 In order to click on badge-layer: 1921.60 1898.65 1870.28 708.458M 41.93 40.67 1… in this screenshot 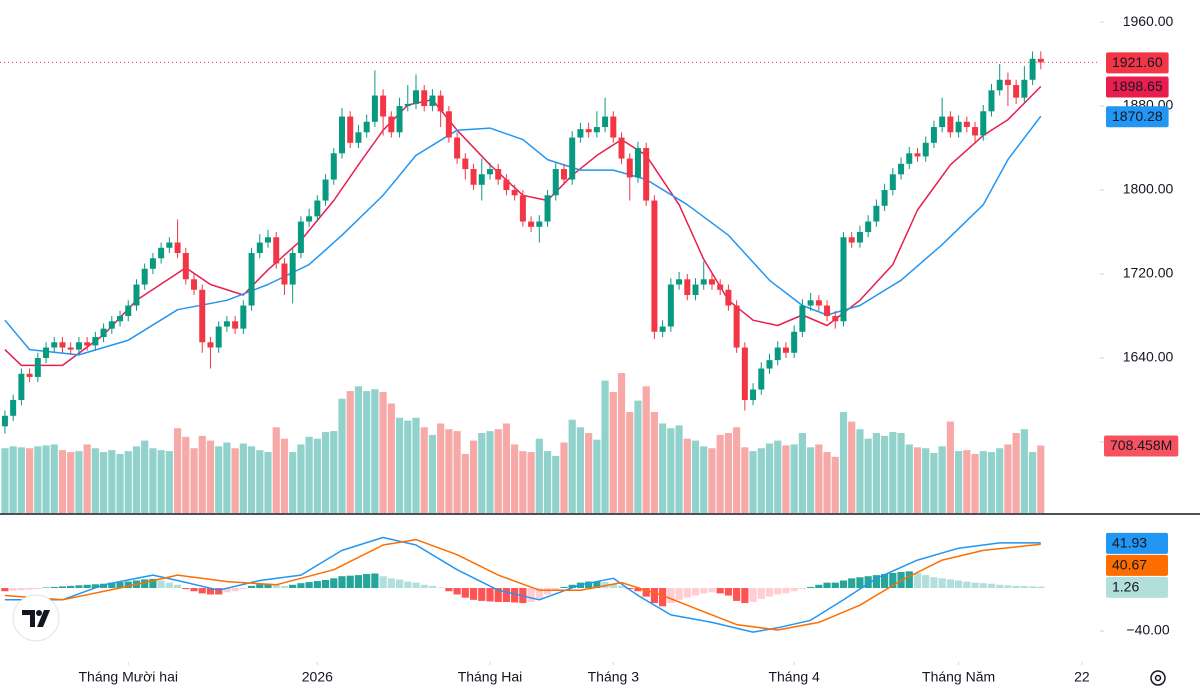, I will do `click(1141, 325)`.